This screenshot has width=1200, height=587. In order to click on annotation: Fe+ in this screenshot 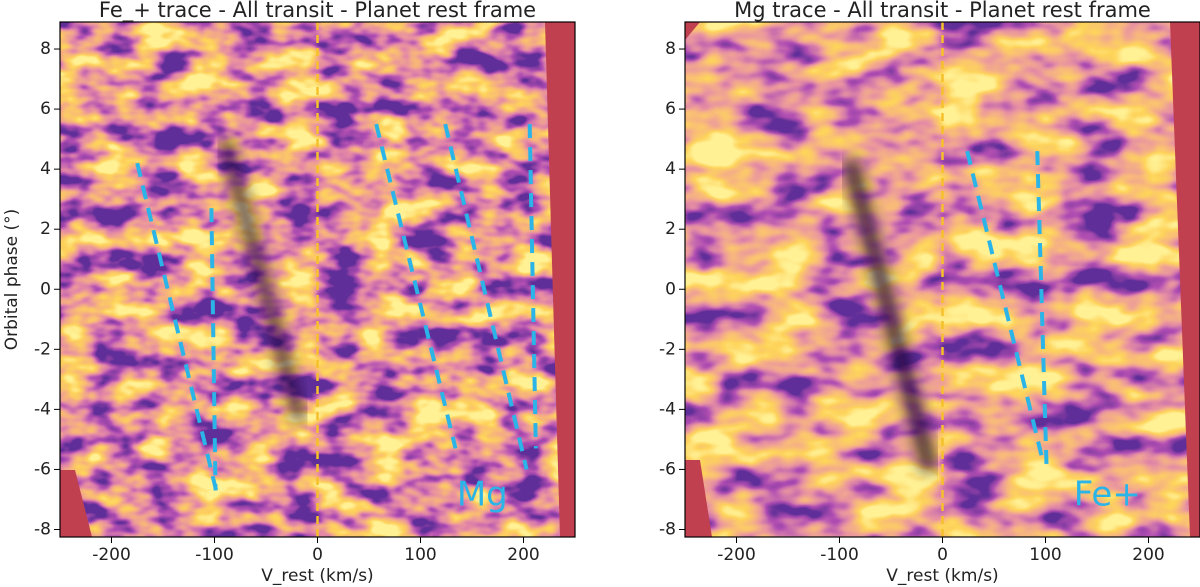, I will do `click(1107, 494)`.